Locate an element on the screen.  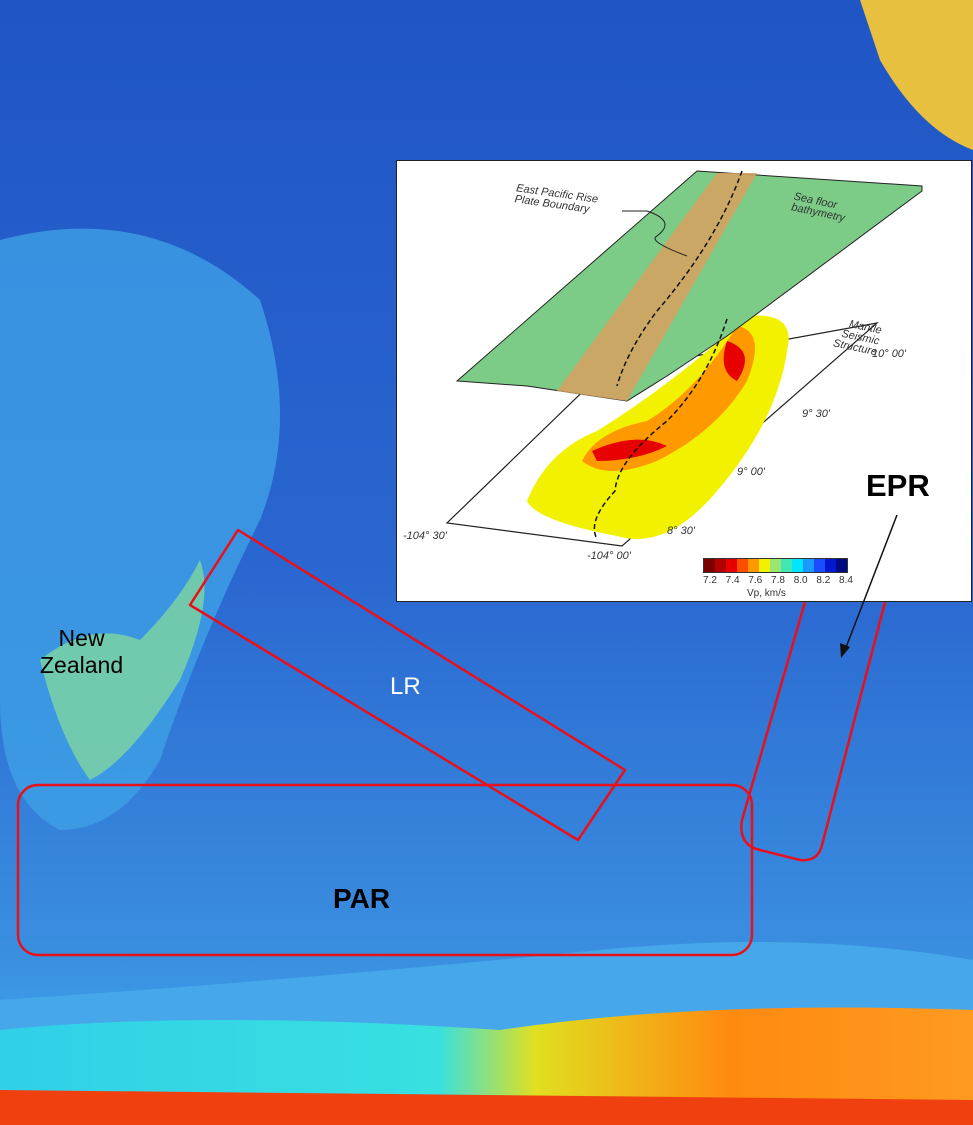
colorbar-tick: 8.2 is located at coordinates (823, 580).